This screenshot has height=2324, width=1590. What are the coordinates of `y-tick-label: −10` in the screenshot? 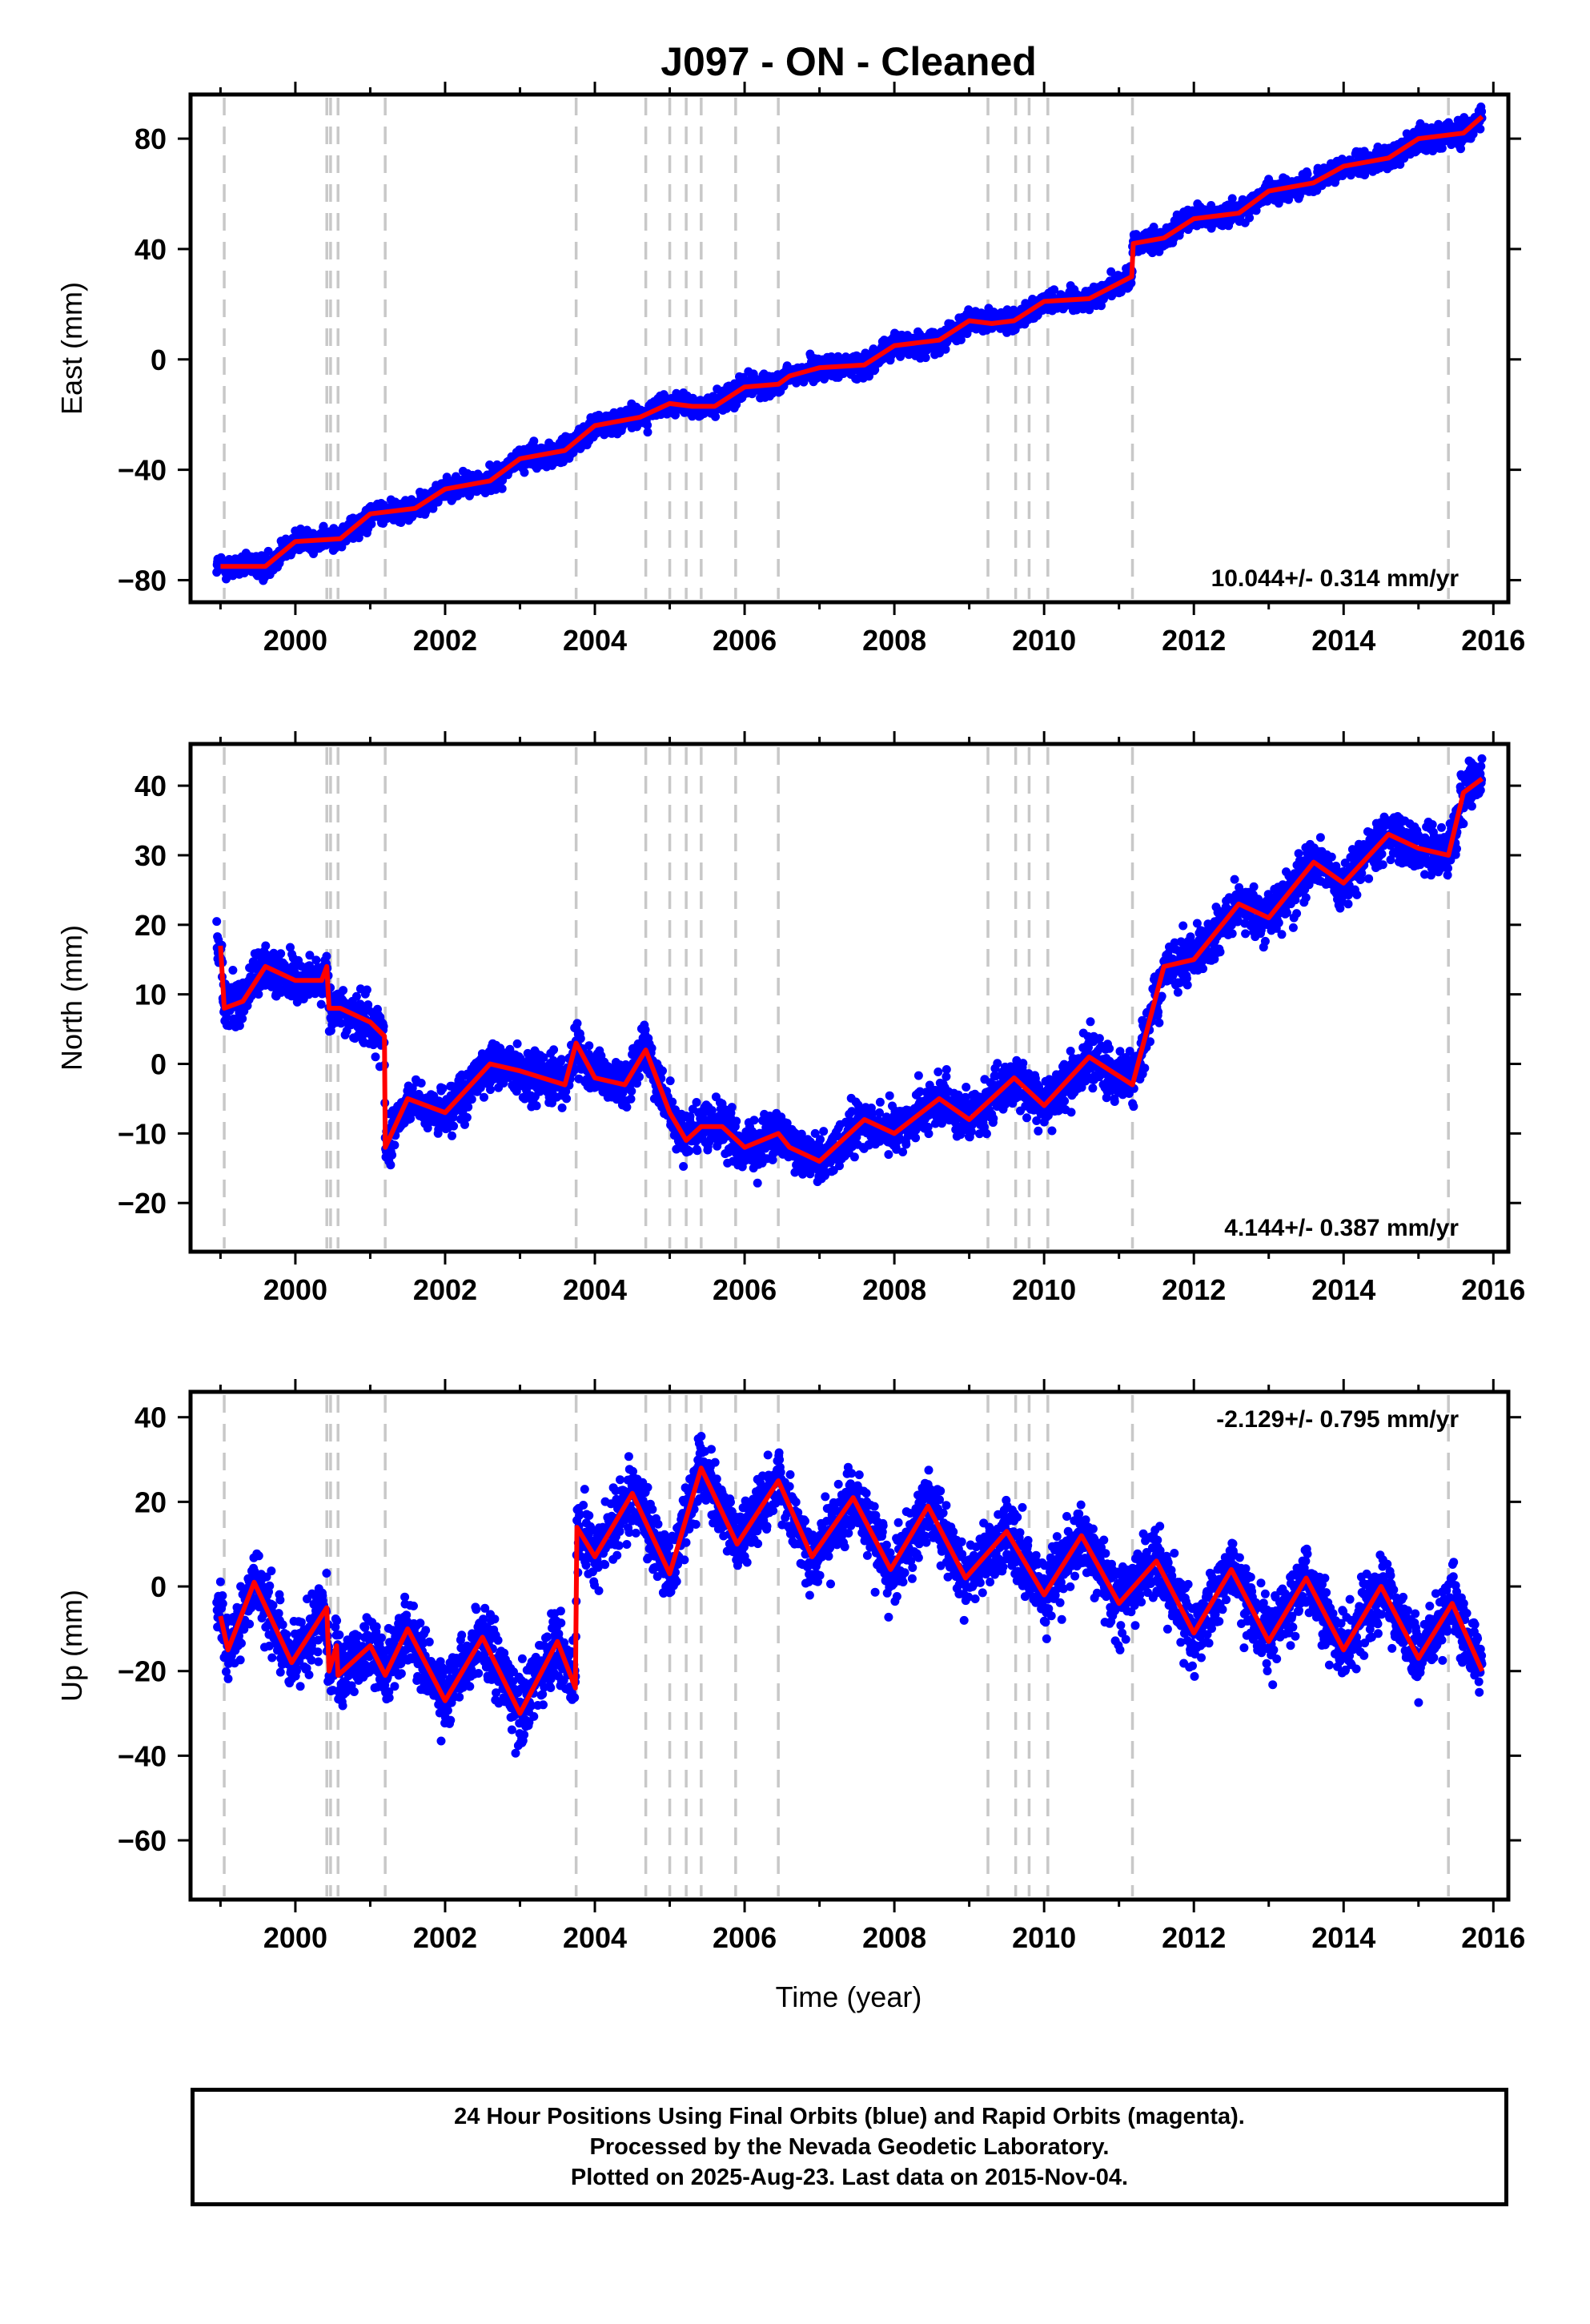 It's located at (142, 1133).